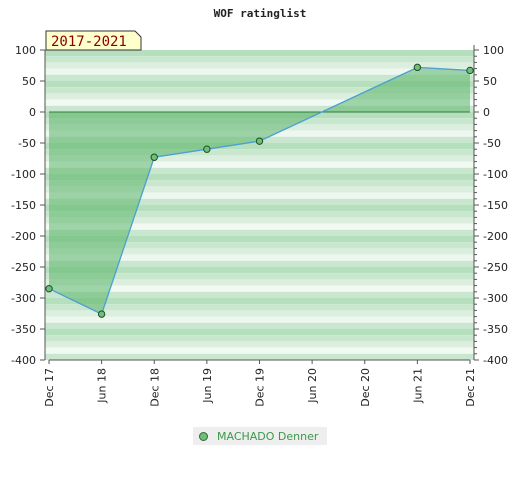 Image resolution: width=520 pixels, height=480 pixels. I want to click on period-badge: 2017-2021, so click(93, 40).